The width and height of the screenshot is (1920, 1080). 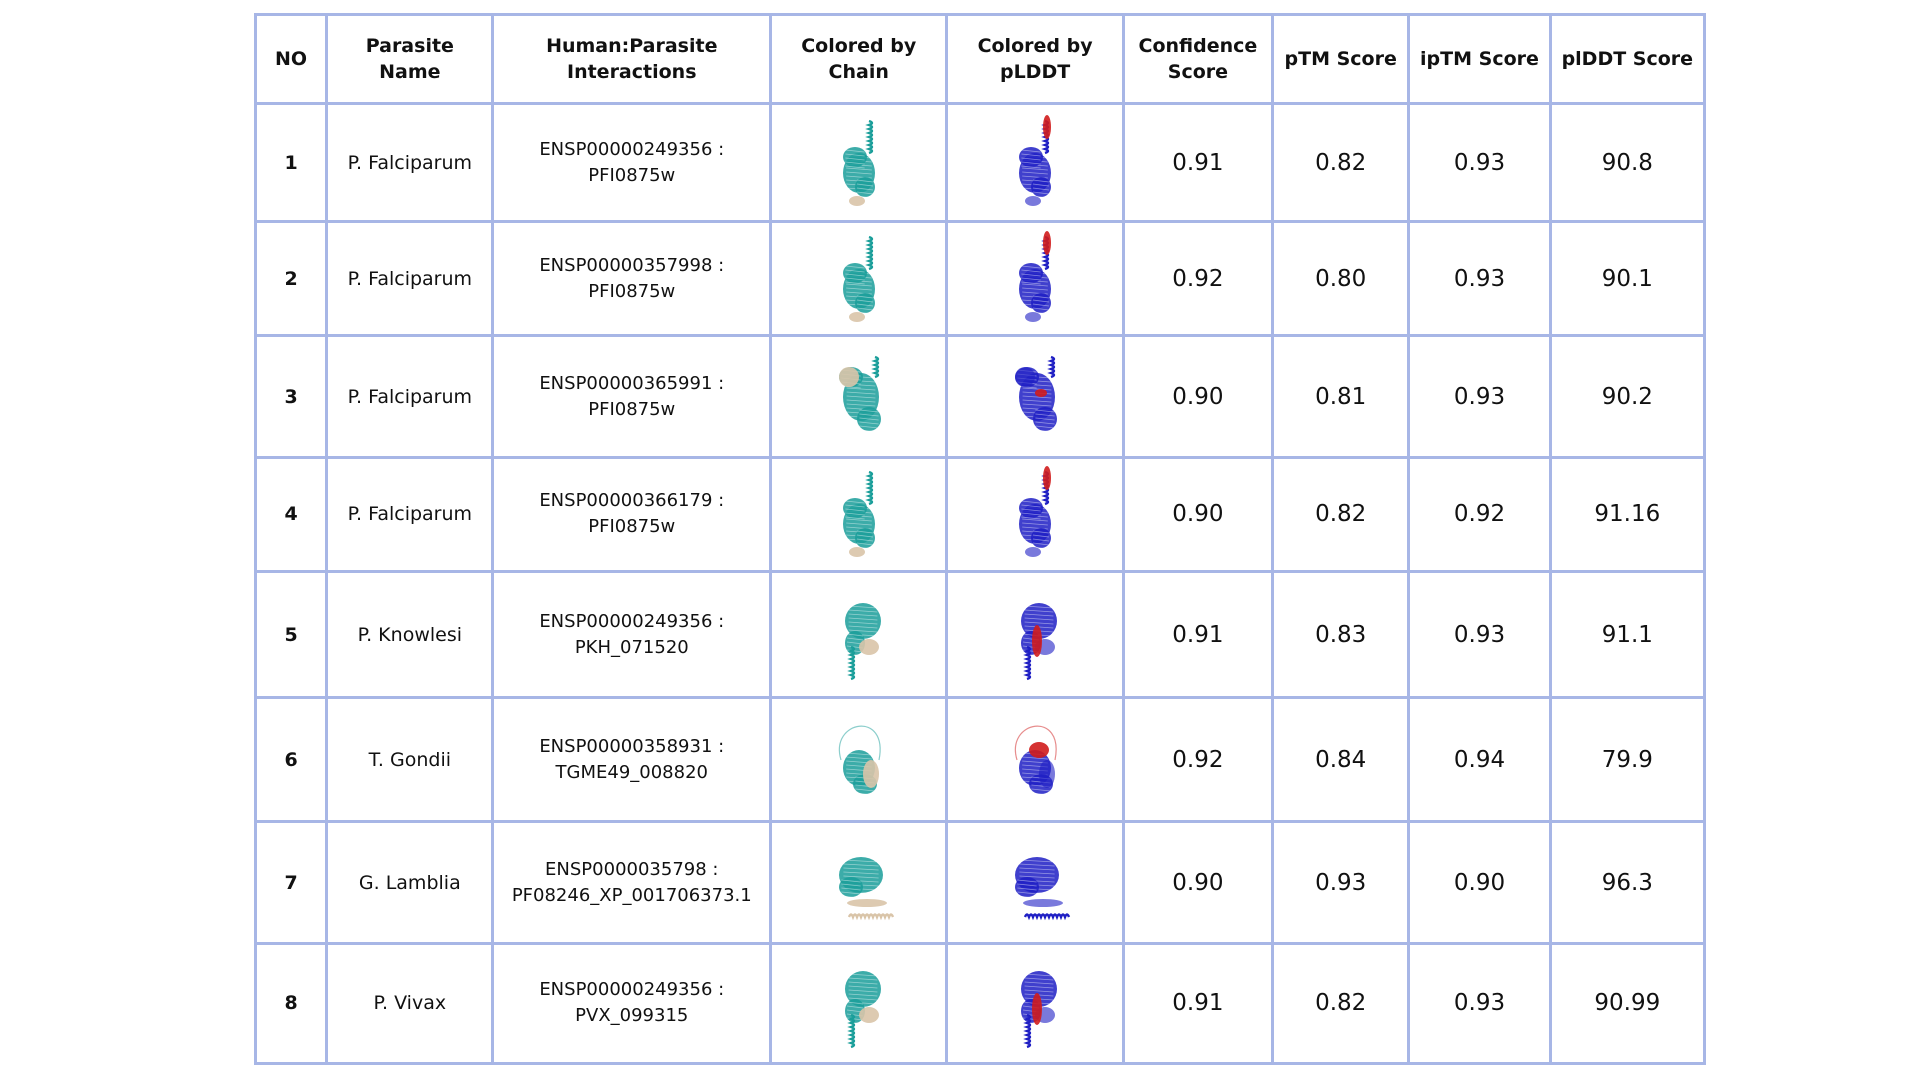 What do you see at coordinates (1627, 1003) in the screenshot?
I see `plddt-score: 90.99` at bounding box center [1627, 1003].